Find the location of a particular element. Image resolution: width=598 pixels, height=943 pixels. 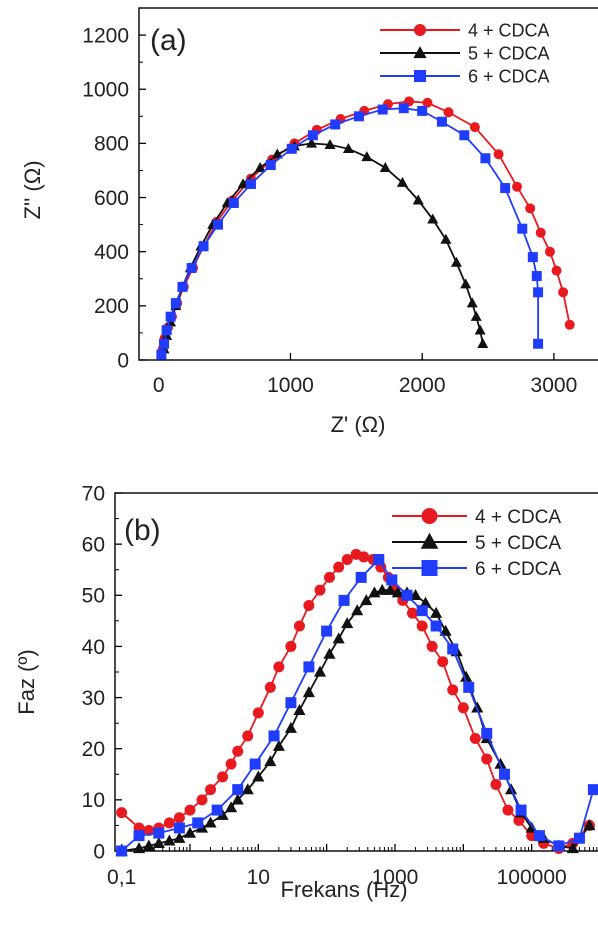

y-tick-label: 1200 is located at coordinates (105, 35).